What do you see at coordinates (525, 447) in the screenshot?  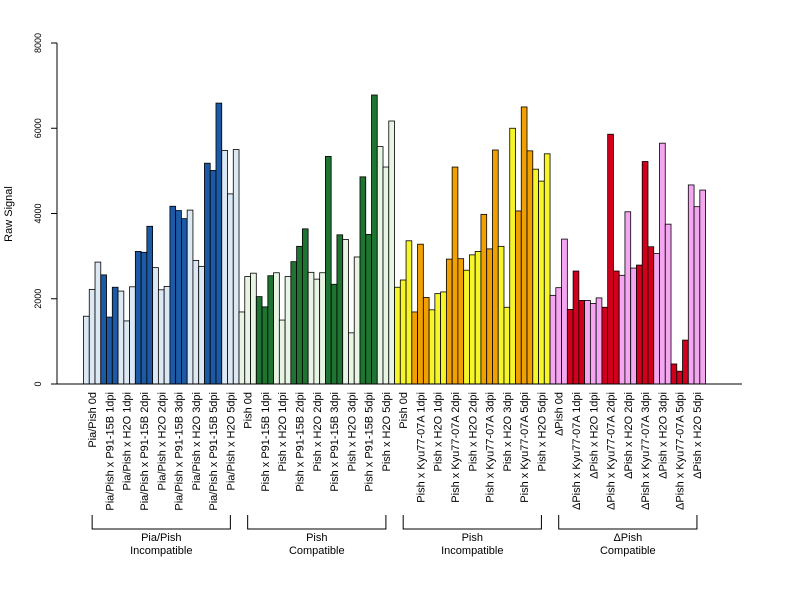 I see `x-tick-label: Pish x Kyu77-07A 5dpi` at bounding box center [525, 447].